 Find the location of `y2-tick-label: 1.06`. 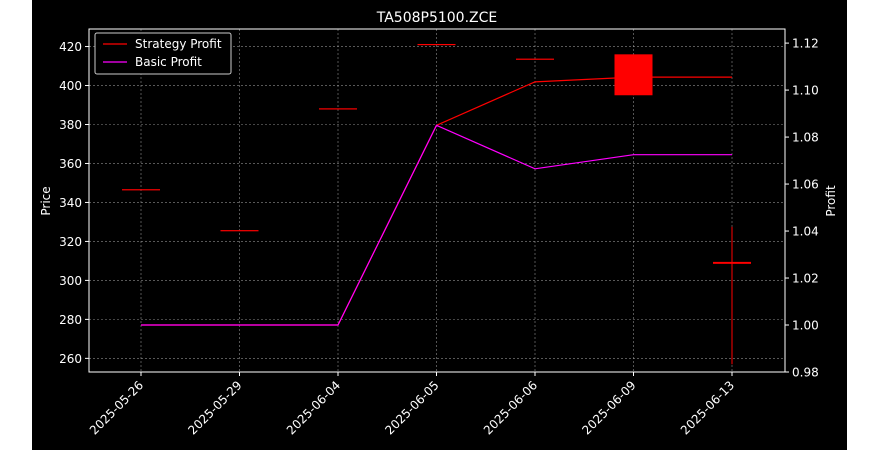

y2-tick-label: 1.06 is located at coordinates (805, 185).